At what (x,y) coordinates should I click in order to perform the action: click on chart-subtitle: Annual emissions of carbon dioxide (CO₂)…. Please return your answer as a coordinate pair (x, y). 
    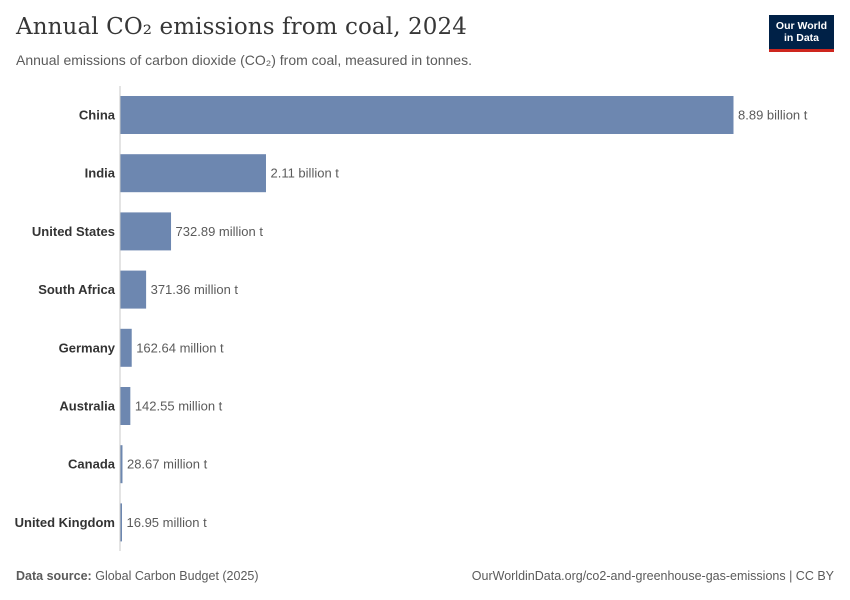
    Looking at the image, I should click on (244, 60).